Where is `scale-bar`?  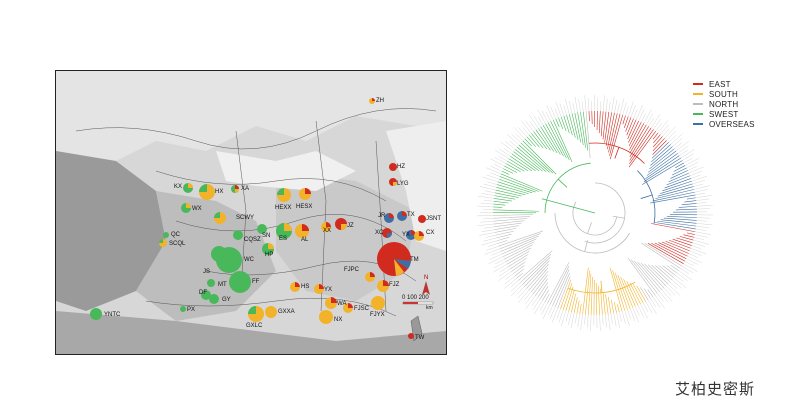
scale-bar is located at coordinates (418, 303).